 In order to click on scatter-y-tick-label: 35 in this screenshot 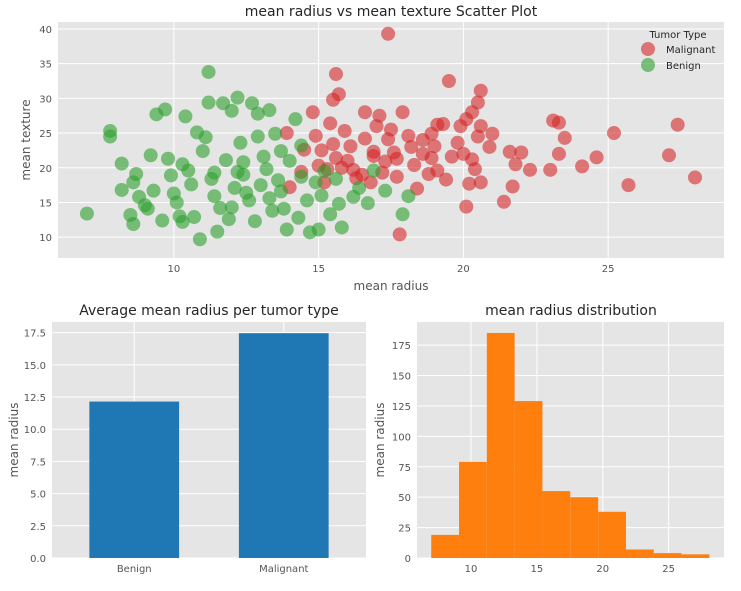, I will do `click(45, 65)`.